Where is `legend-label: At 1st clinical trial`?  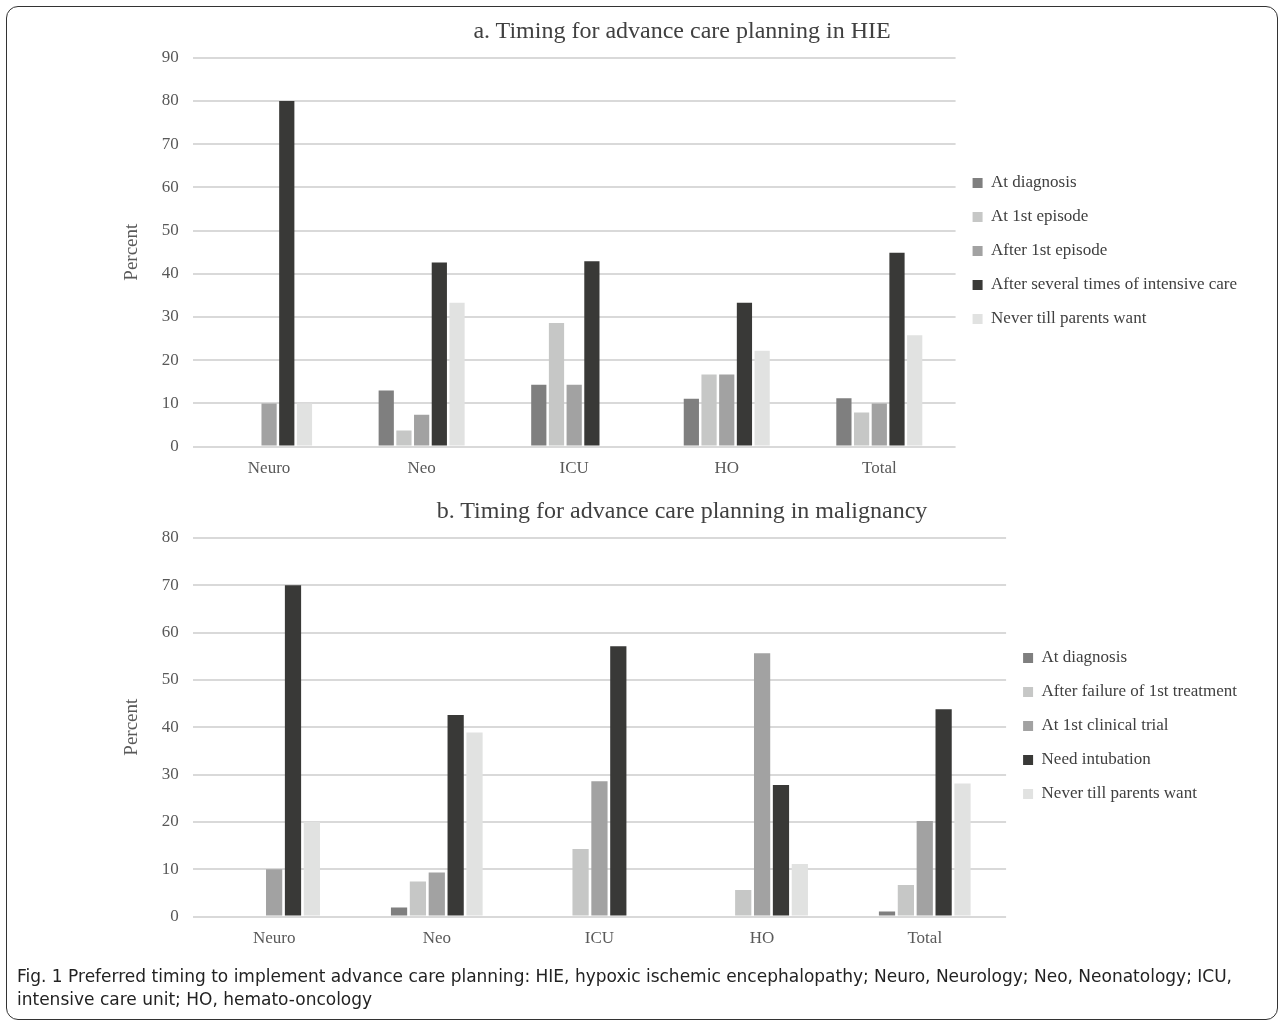 legend-label: At 1st clinical trial is located at coordinates (1105, 725).